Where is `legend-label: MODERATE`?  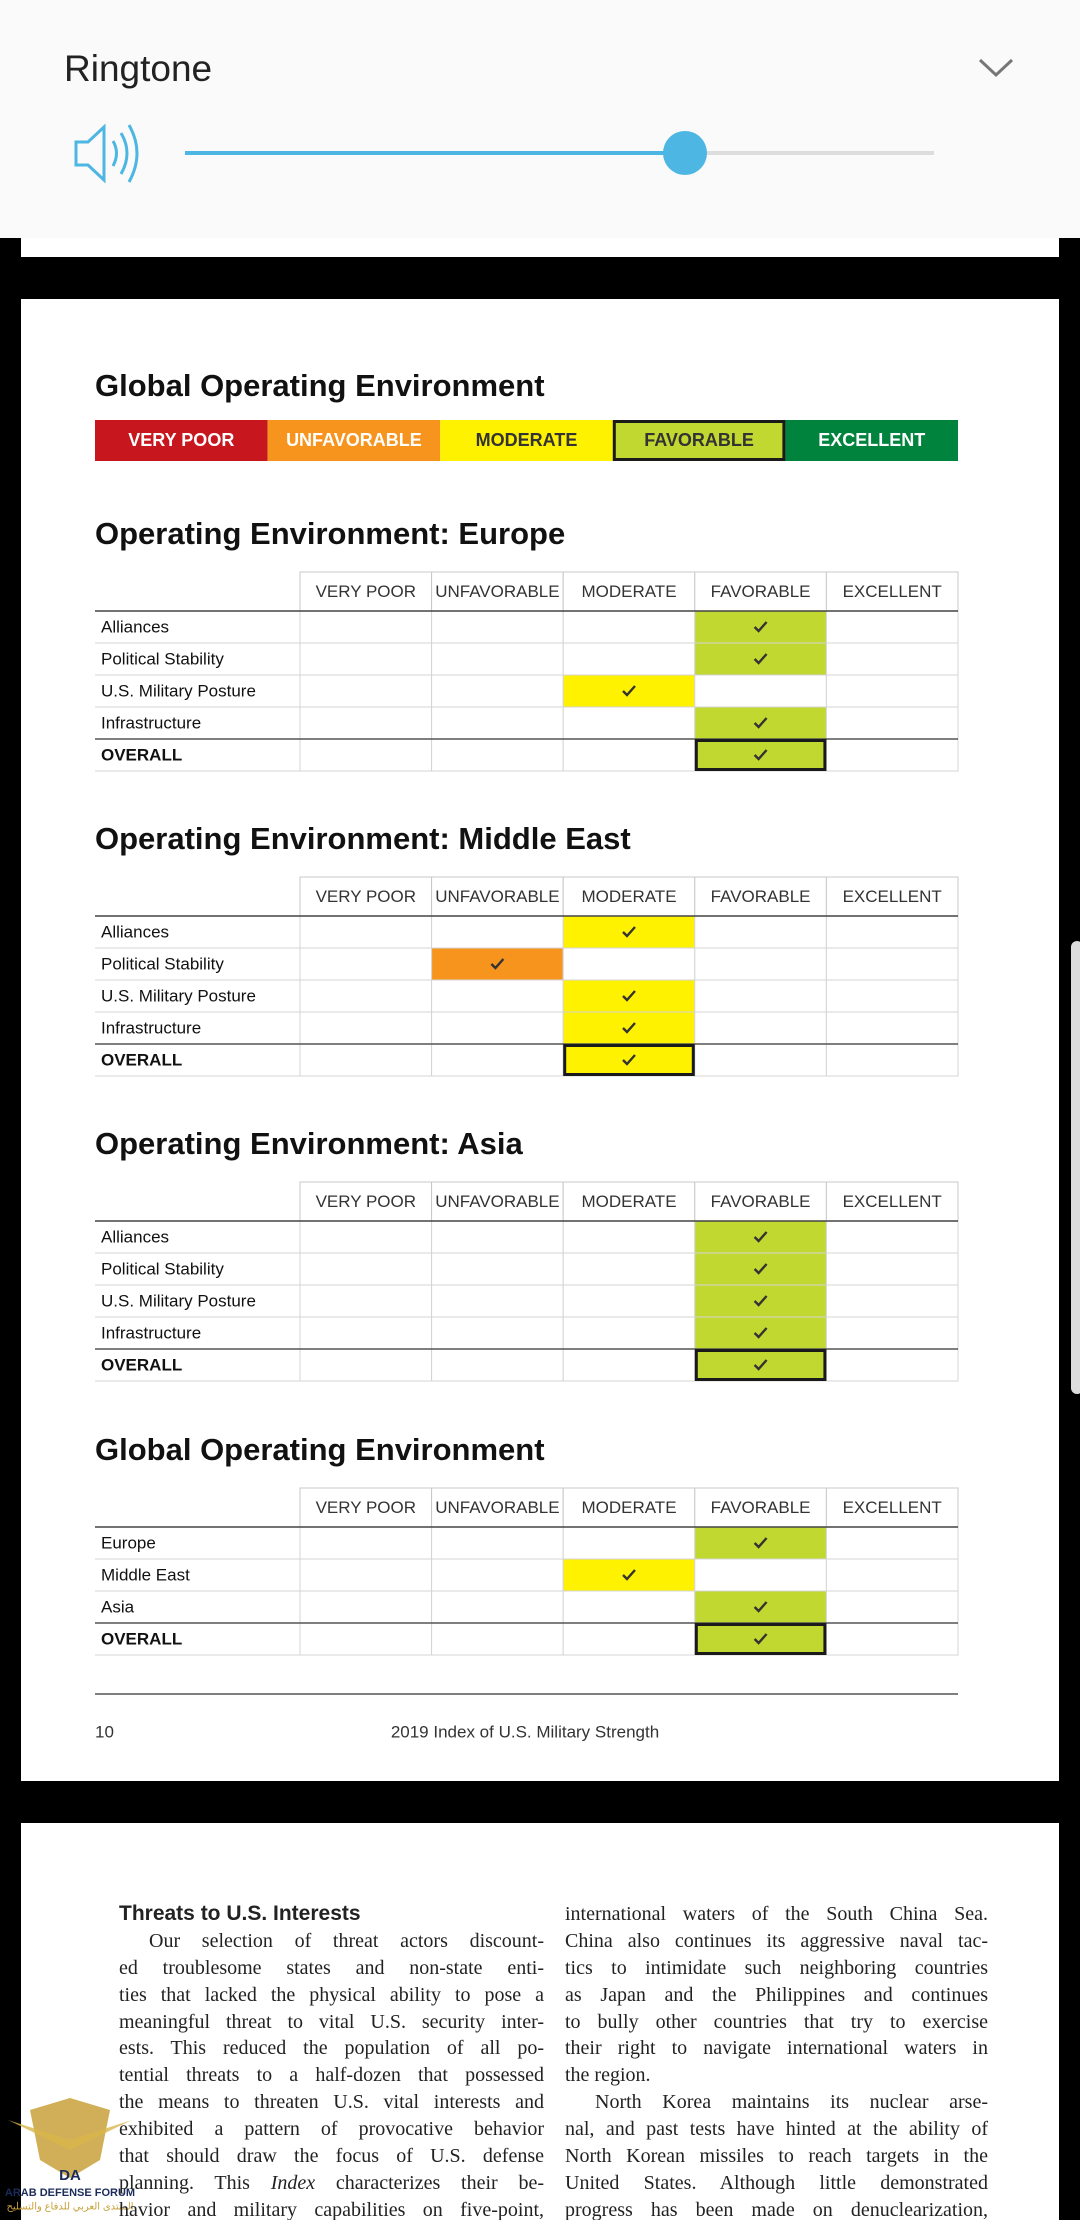 legend-label: MODERATE is located at coordinates (527, 440).